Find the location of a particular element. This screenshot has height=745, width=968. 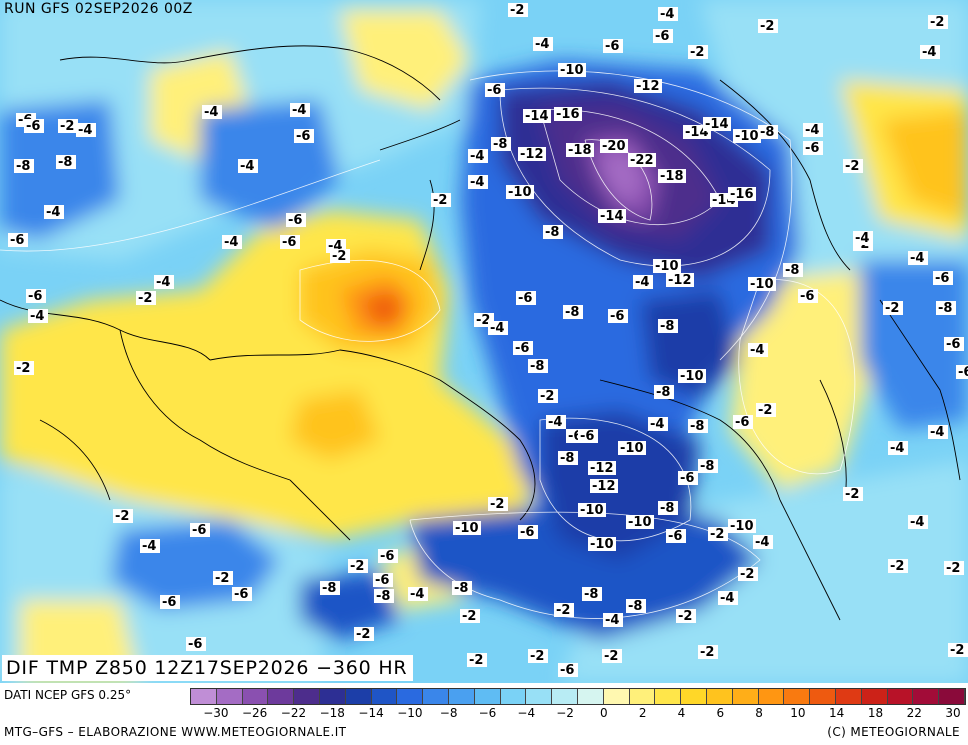

contour-value-label: -16 is located at coordinates (742, 194).